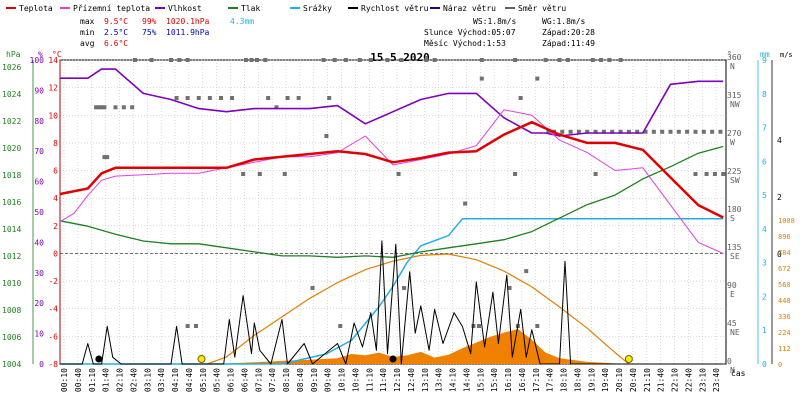  I want to click on tick-humidity: 100, so click(37, 60).